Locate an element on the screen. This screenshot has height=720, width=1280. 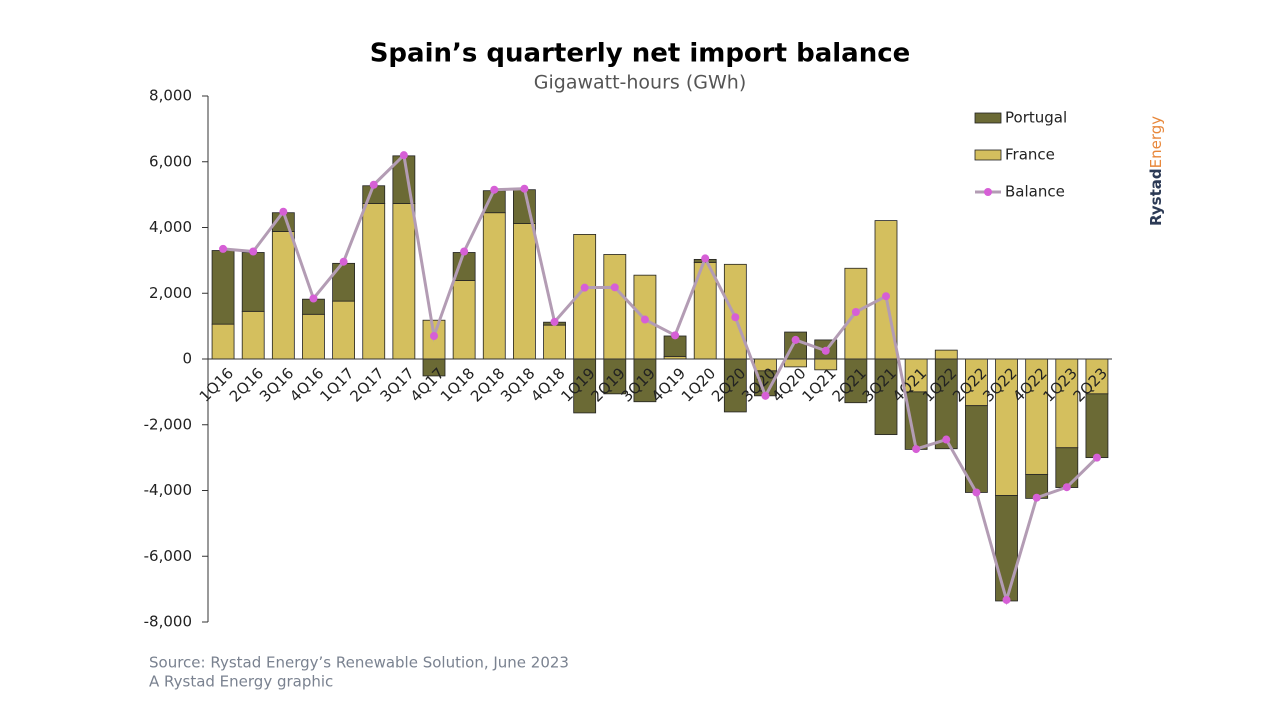
x-tick-label: 3Q18 is located at coordinates (517, 384).